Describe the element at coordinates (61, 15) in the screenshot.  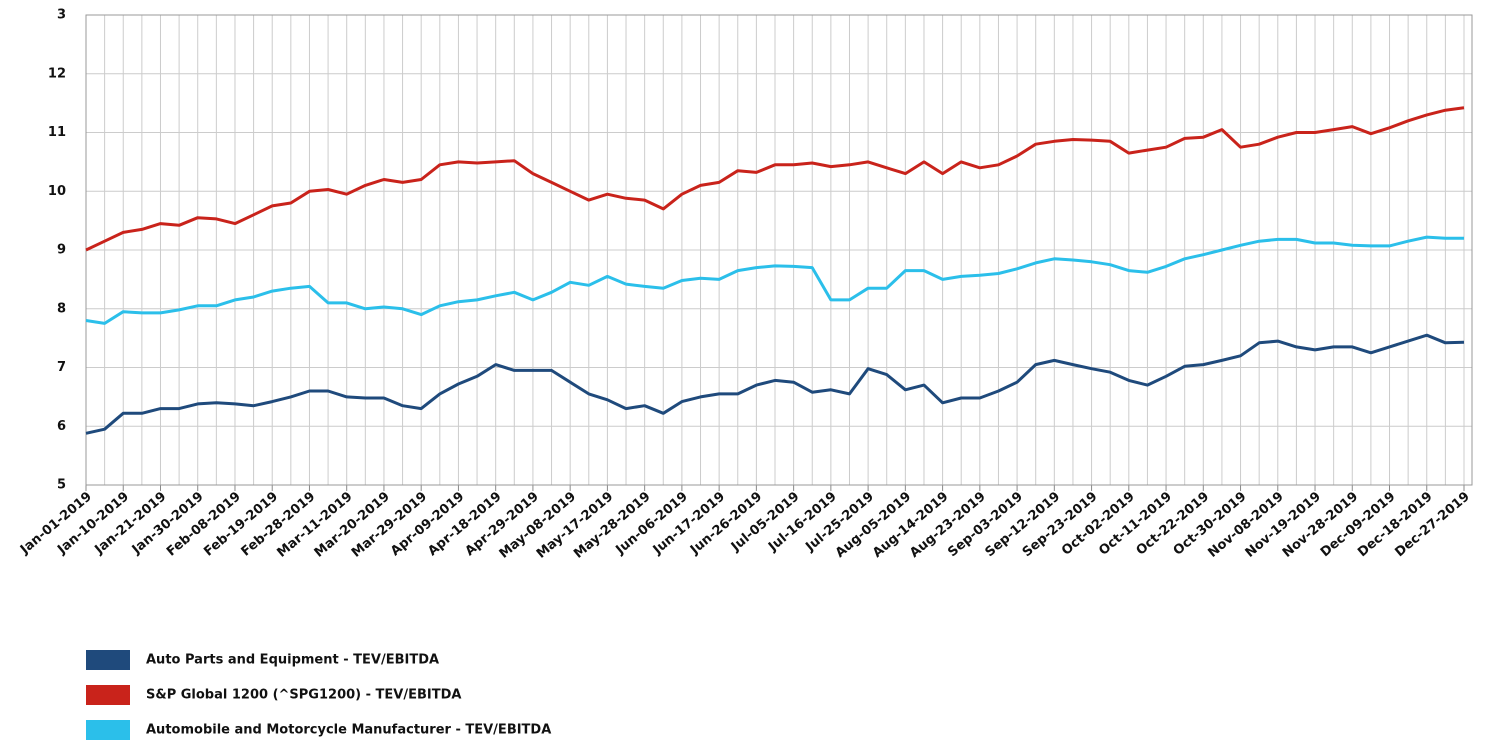
I see `y-tick-label: 3` at that location.